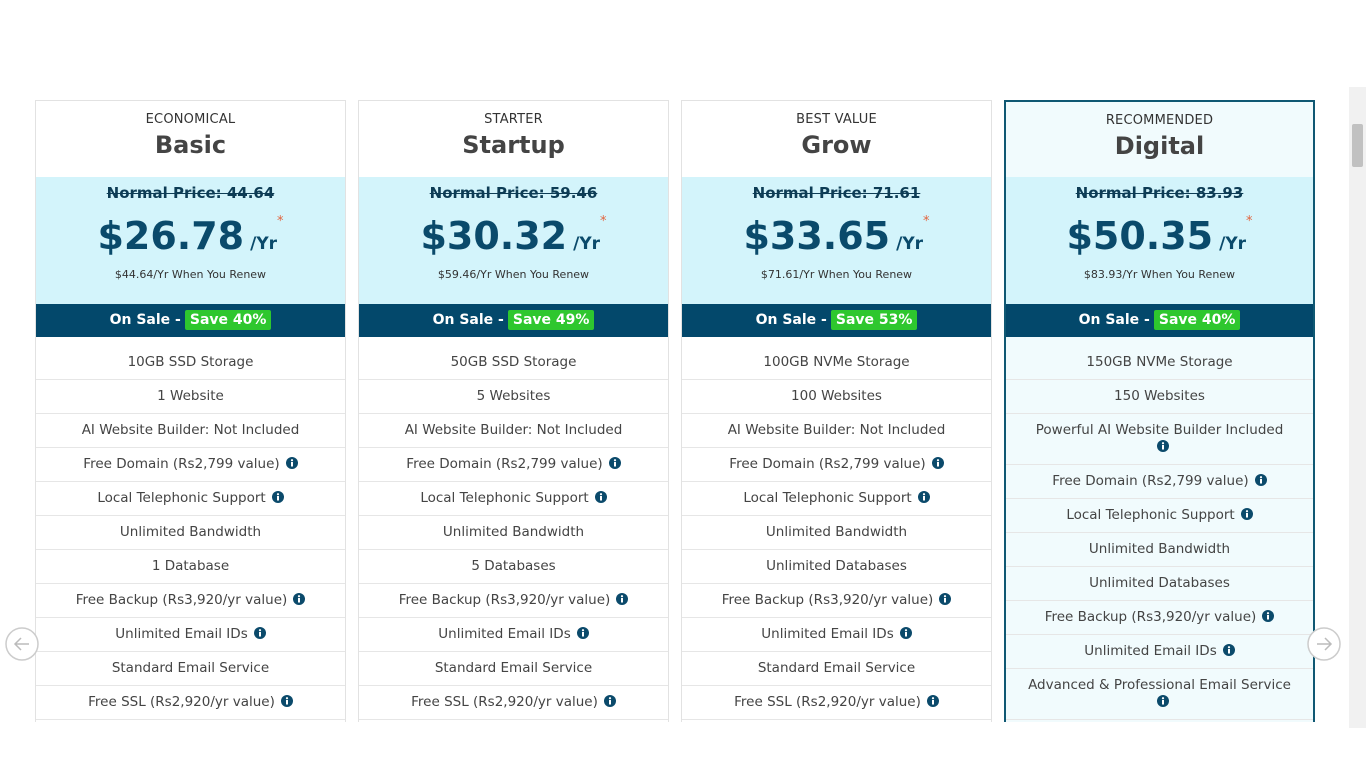  What do you see at coordinates (513, 119) in the screenshot?
I see `plan-label: STARTER` at bounding box center [513, 119].